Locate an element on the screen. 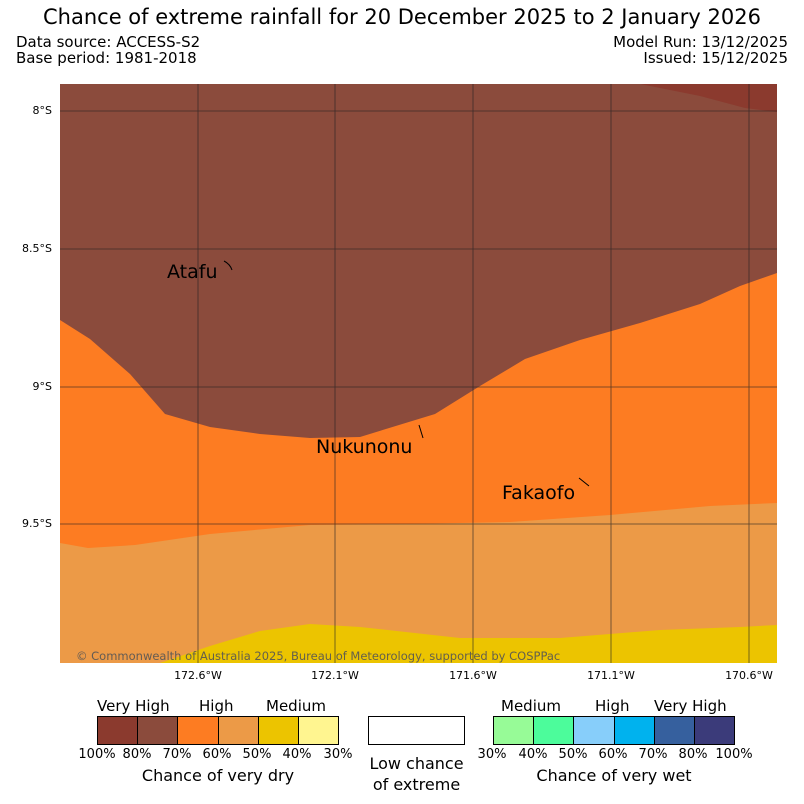 Image resolution: width=804 pixels, height=804 pixels. lon-label-171-1w: 171.1°W is located at coordinates (611, 675).